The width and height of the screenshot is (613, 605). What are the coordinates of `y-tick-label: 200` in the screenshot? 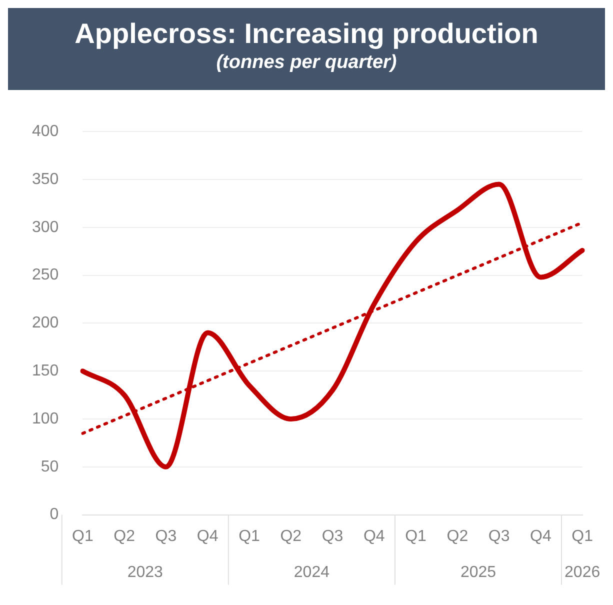 It's located at (45, 323).